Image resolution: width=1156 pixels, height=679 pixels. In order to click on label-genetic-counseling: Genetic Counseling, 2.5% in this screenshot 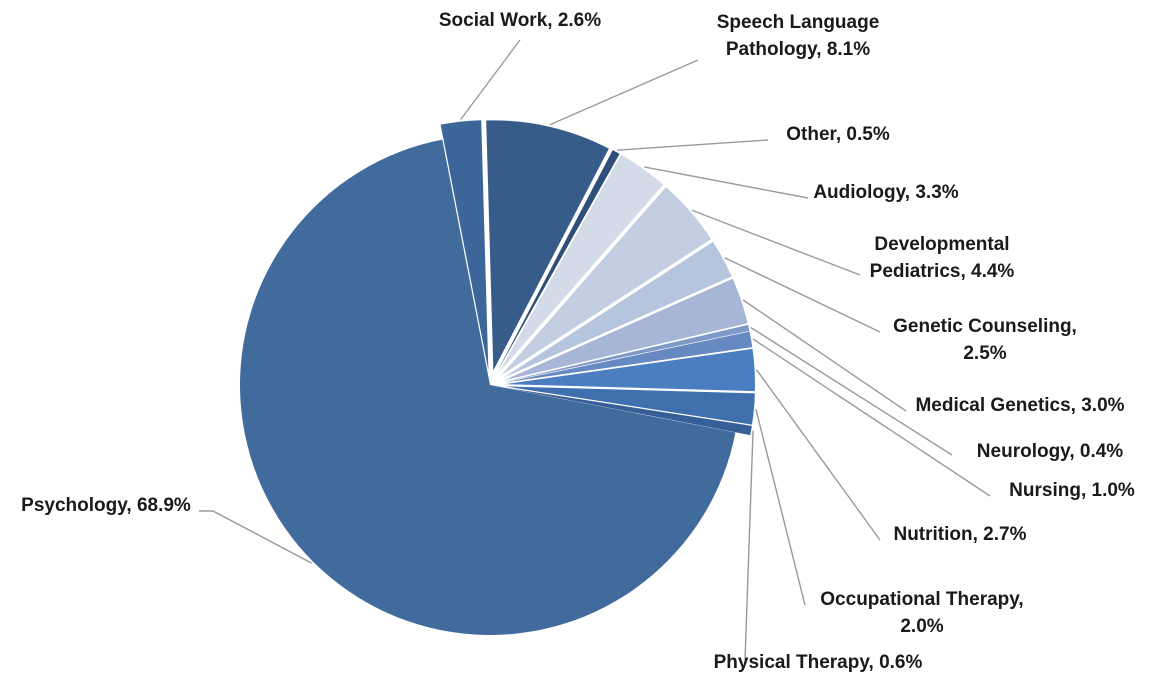, I will do `click(985, 340)`.